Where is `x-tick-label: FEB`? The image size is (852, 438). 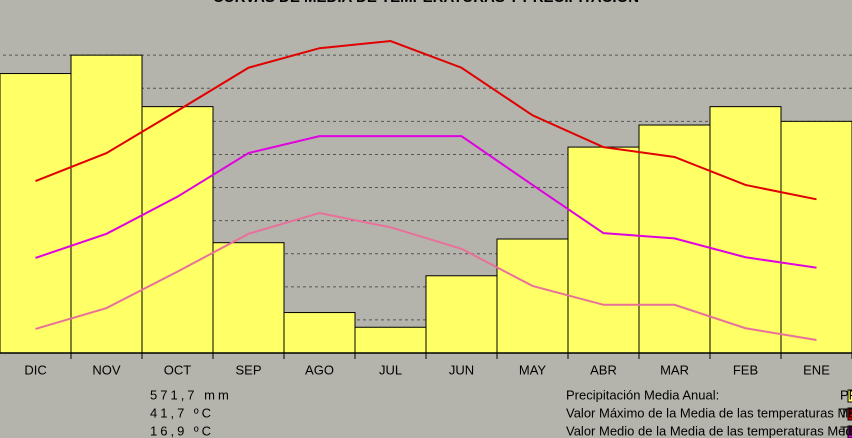 x-tick-label: FEB is located at coordinates (745, 369).